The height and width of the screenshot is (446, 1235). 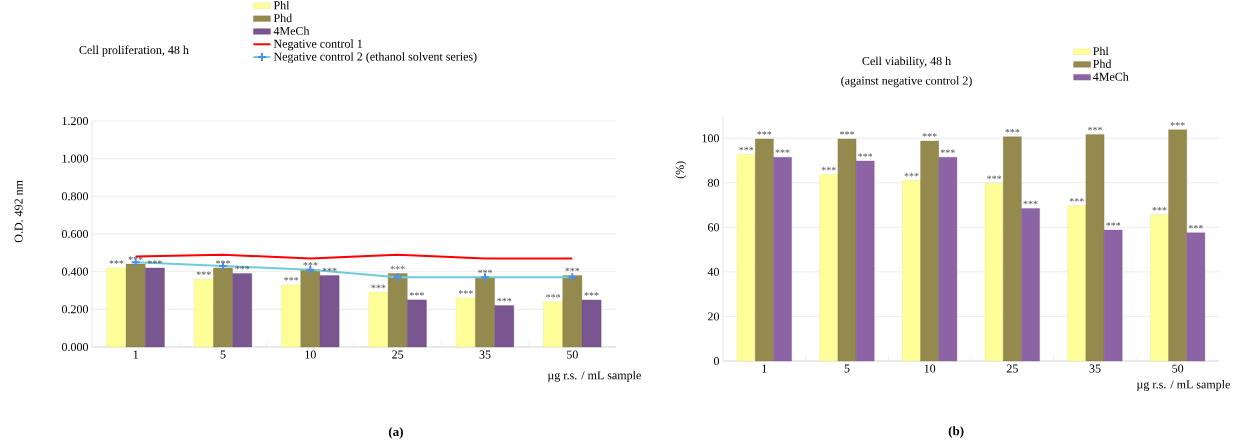 What do you see at coordinates (75, 271) in the screenshot?
I see `y-tick-label: 0.400` at bounding box center [75, 271].